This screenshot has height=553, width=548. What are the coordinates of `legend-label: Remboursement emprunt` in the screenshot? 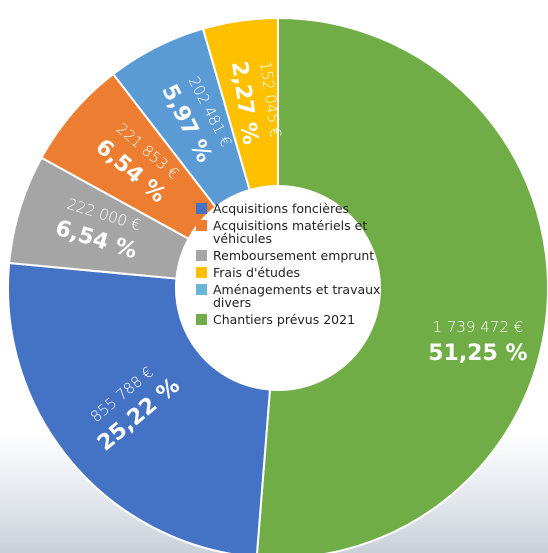 It's located at (294, 255).